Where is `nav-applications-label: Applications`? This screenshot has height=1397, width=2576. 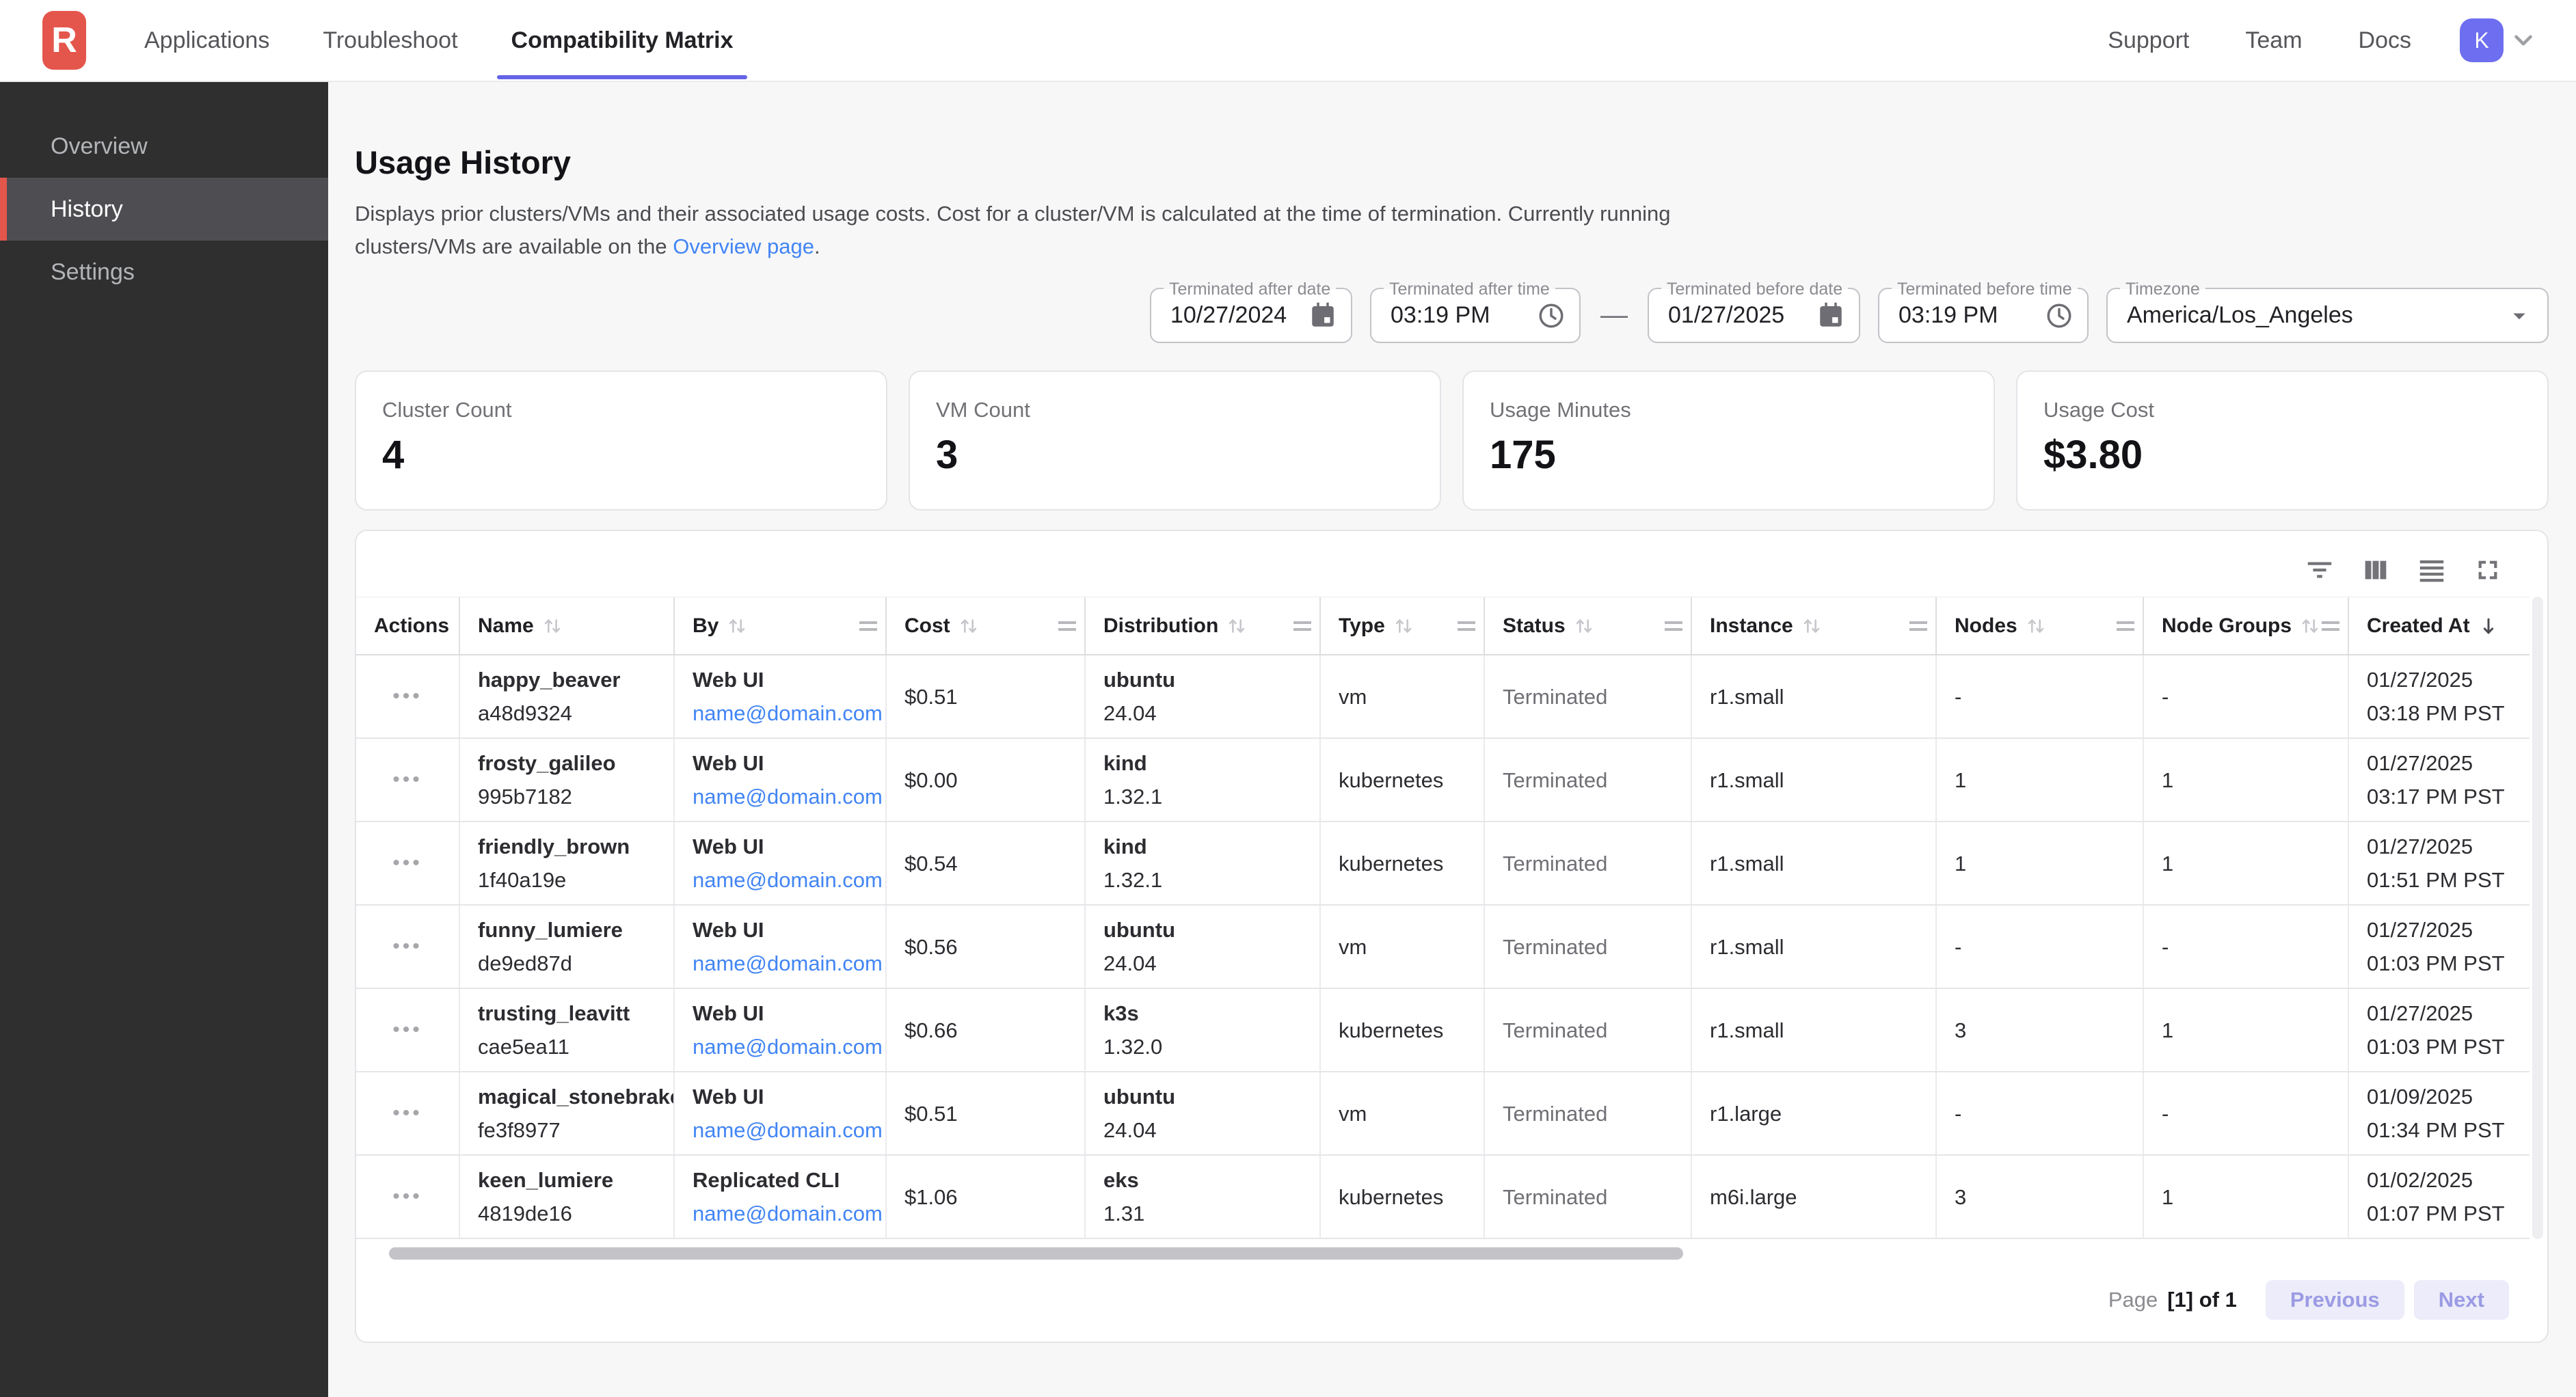 nav-applications-label: Applications is located at coordinates (207, 40).